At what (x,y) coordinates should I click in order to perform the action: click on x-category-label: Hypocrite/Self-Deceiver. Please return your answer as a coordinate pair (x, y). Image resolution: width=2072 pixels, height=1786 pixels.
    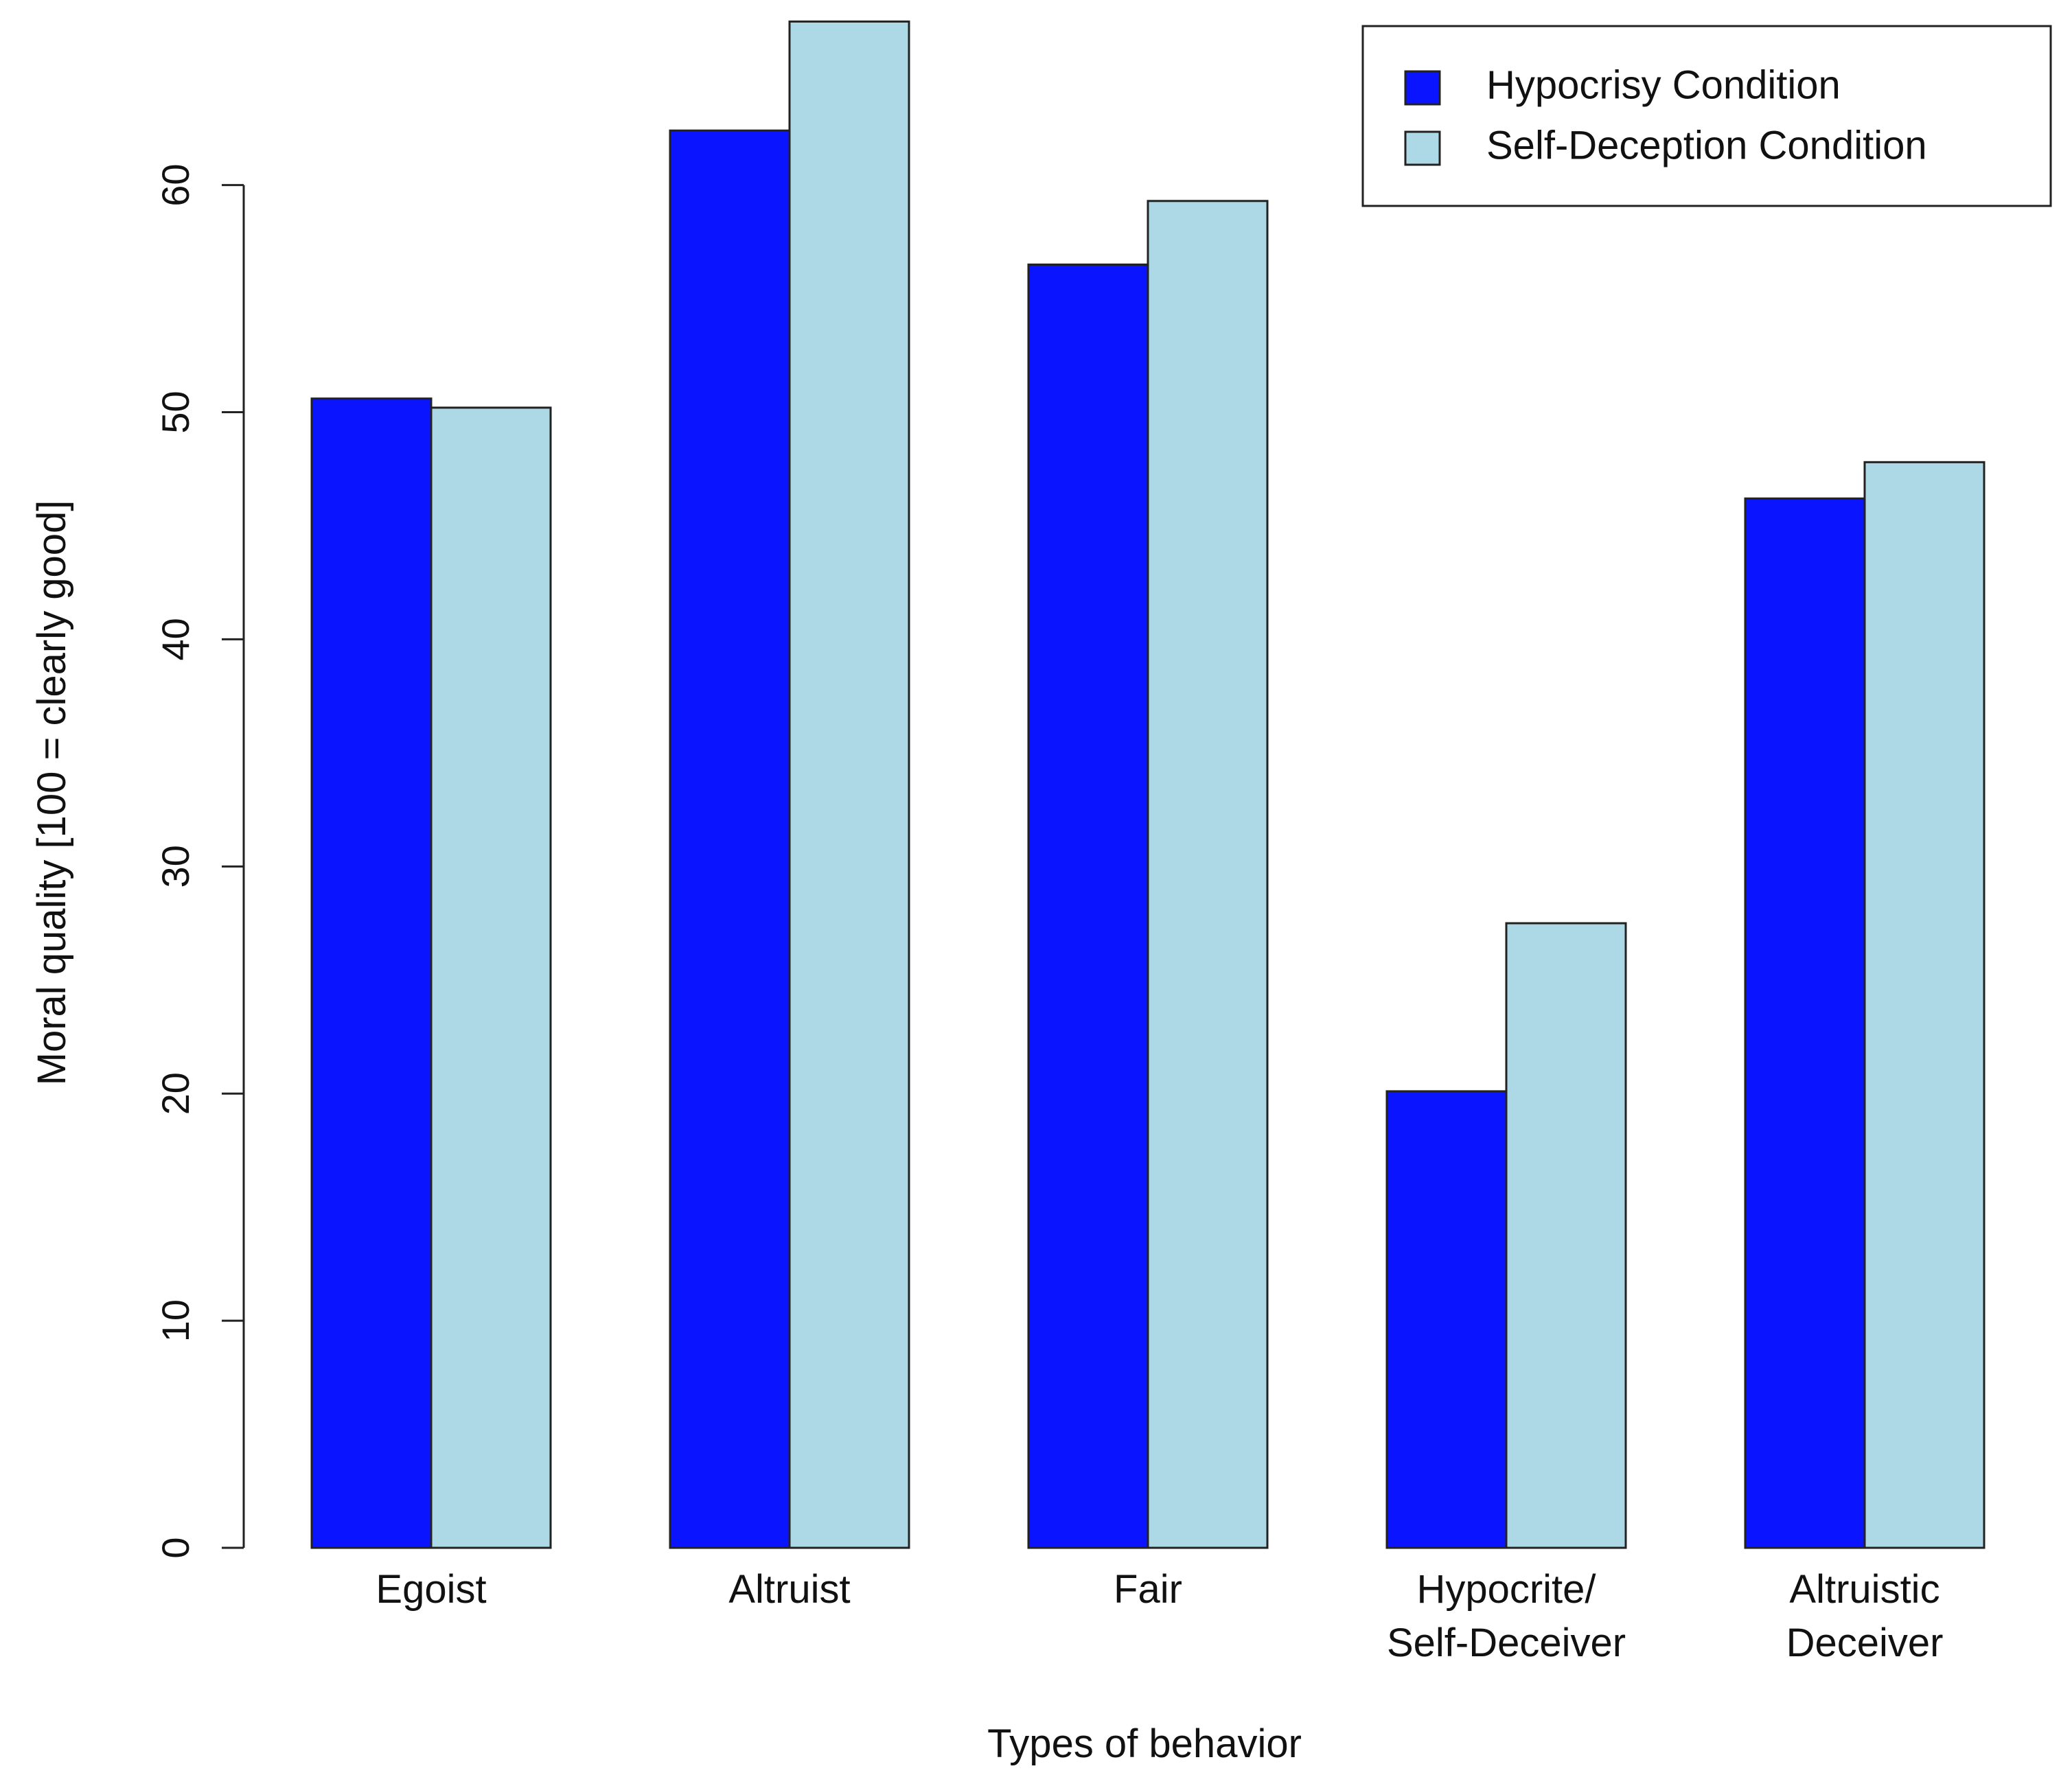
    Looking at the image, I should click on (1506, 1616).